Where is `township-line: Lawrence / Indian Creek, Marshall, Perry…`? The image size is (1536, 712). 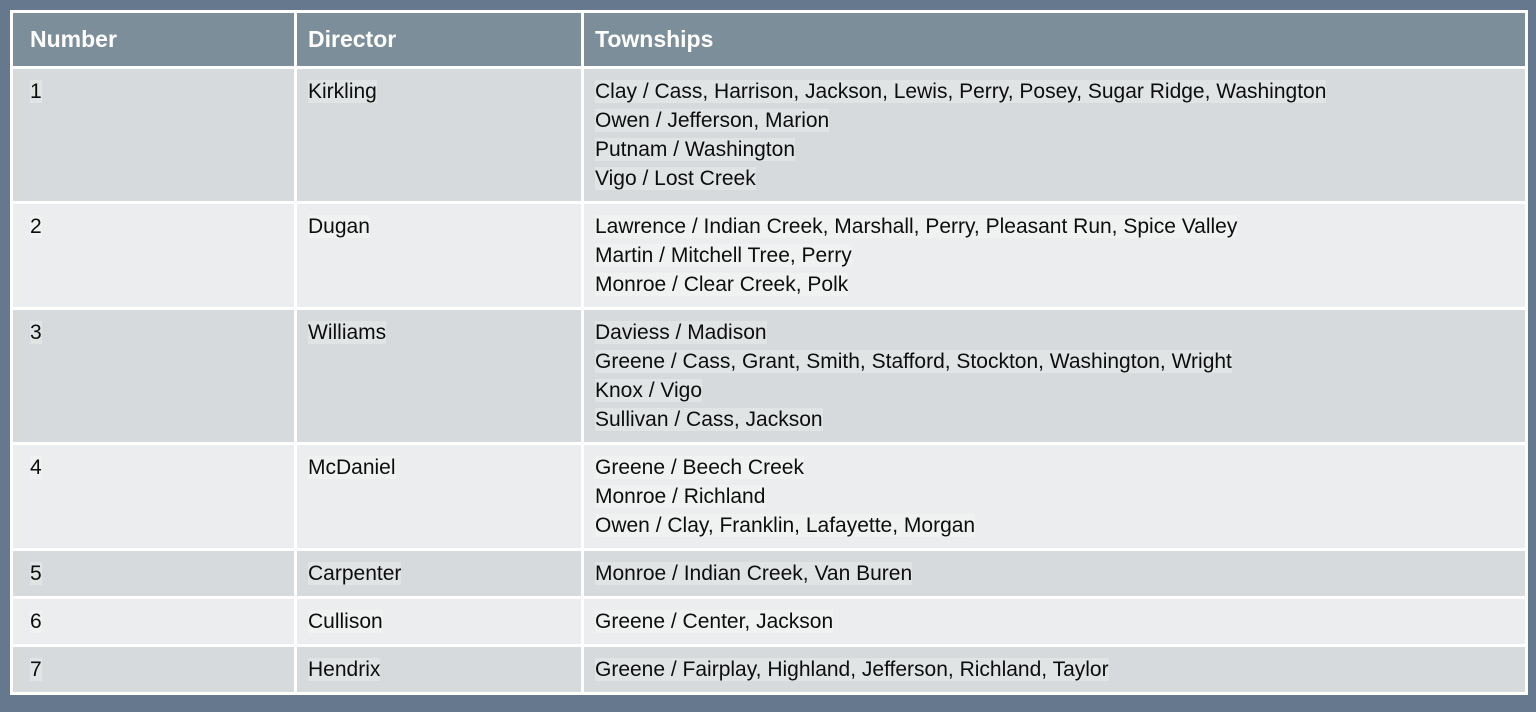 township-line: Lawrence / Indian Creek, Marshall, Perry… is located at coordinates (1054, 226).